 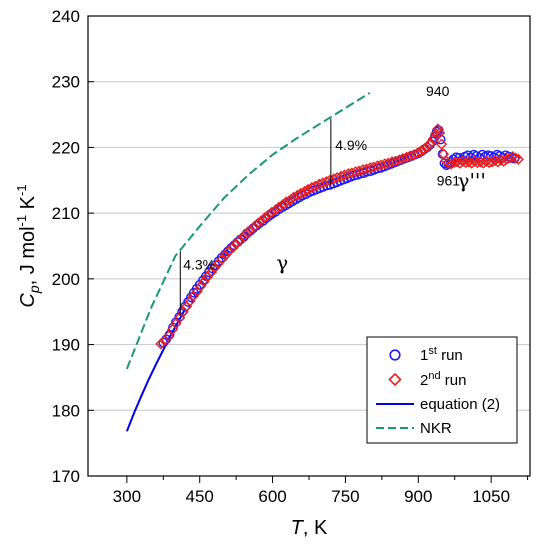 What do you see at coordinates (66, 476) in the screenshot?
I see `y-tick-label-170: 170` at bounding box center [66, 476].